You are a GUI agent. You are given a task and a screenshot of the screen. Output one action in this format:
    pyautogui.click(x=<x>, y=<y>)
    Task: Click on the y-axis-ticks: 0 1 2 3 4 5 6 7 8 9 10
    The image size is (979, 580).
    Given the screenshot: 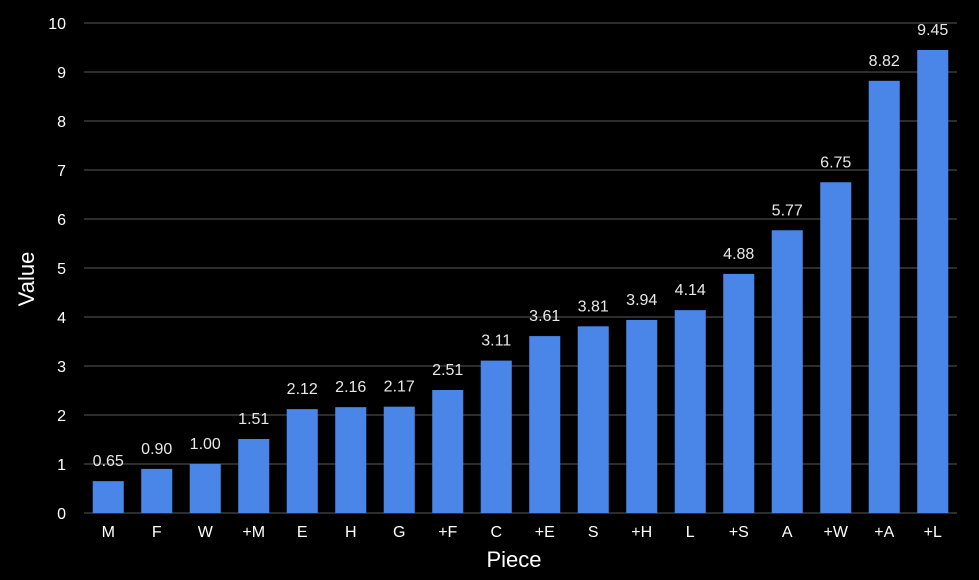 What is the action you would take?
    pyautogui.click(x=57, y=269)
    